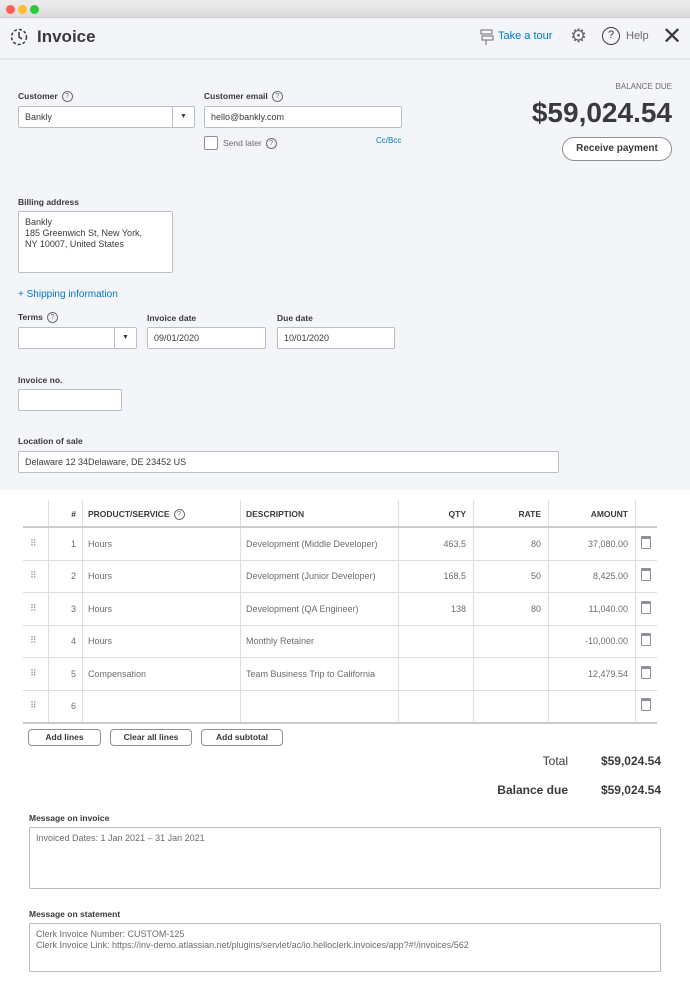  Describe the element at coordinates (311, 576) in the screenshot. I see `cell-description: Development (Junior Developer)` at that location.